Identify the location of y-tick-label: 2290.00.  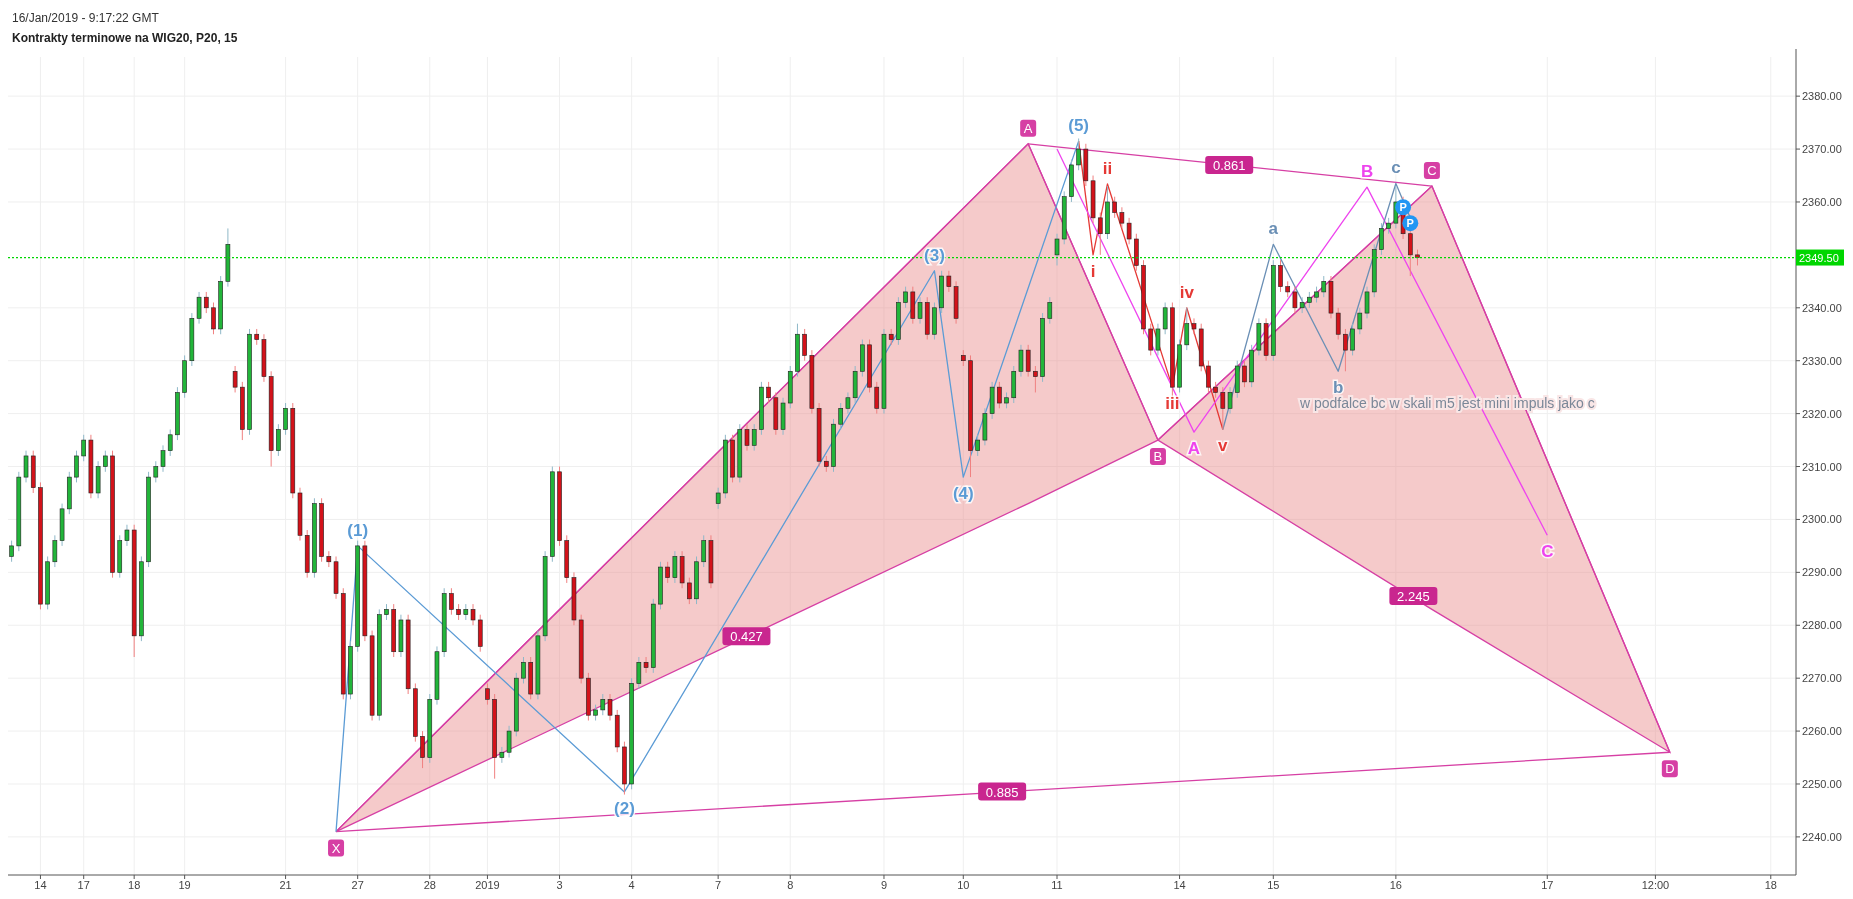
(1822, 572).